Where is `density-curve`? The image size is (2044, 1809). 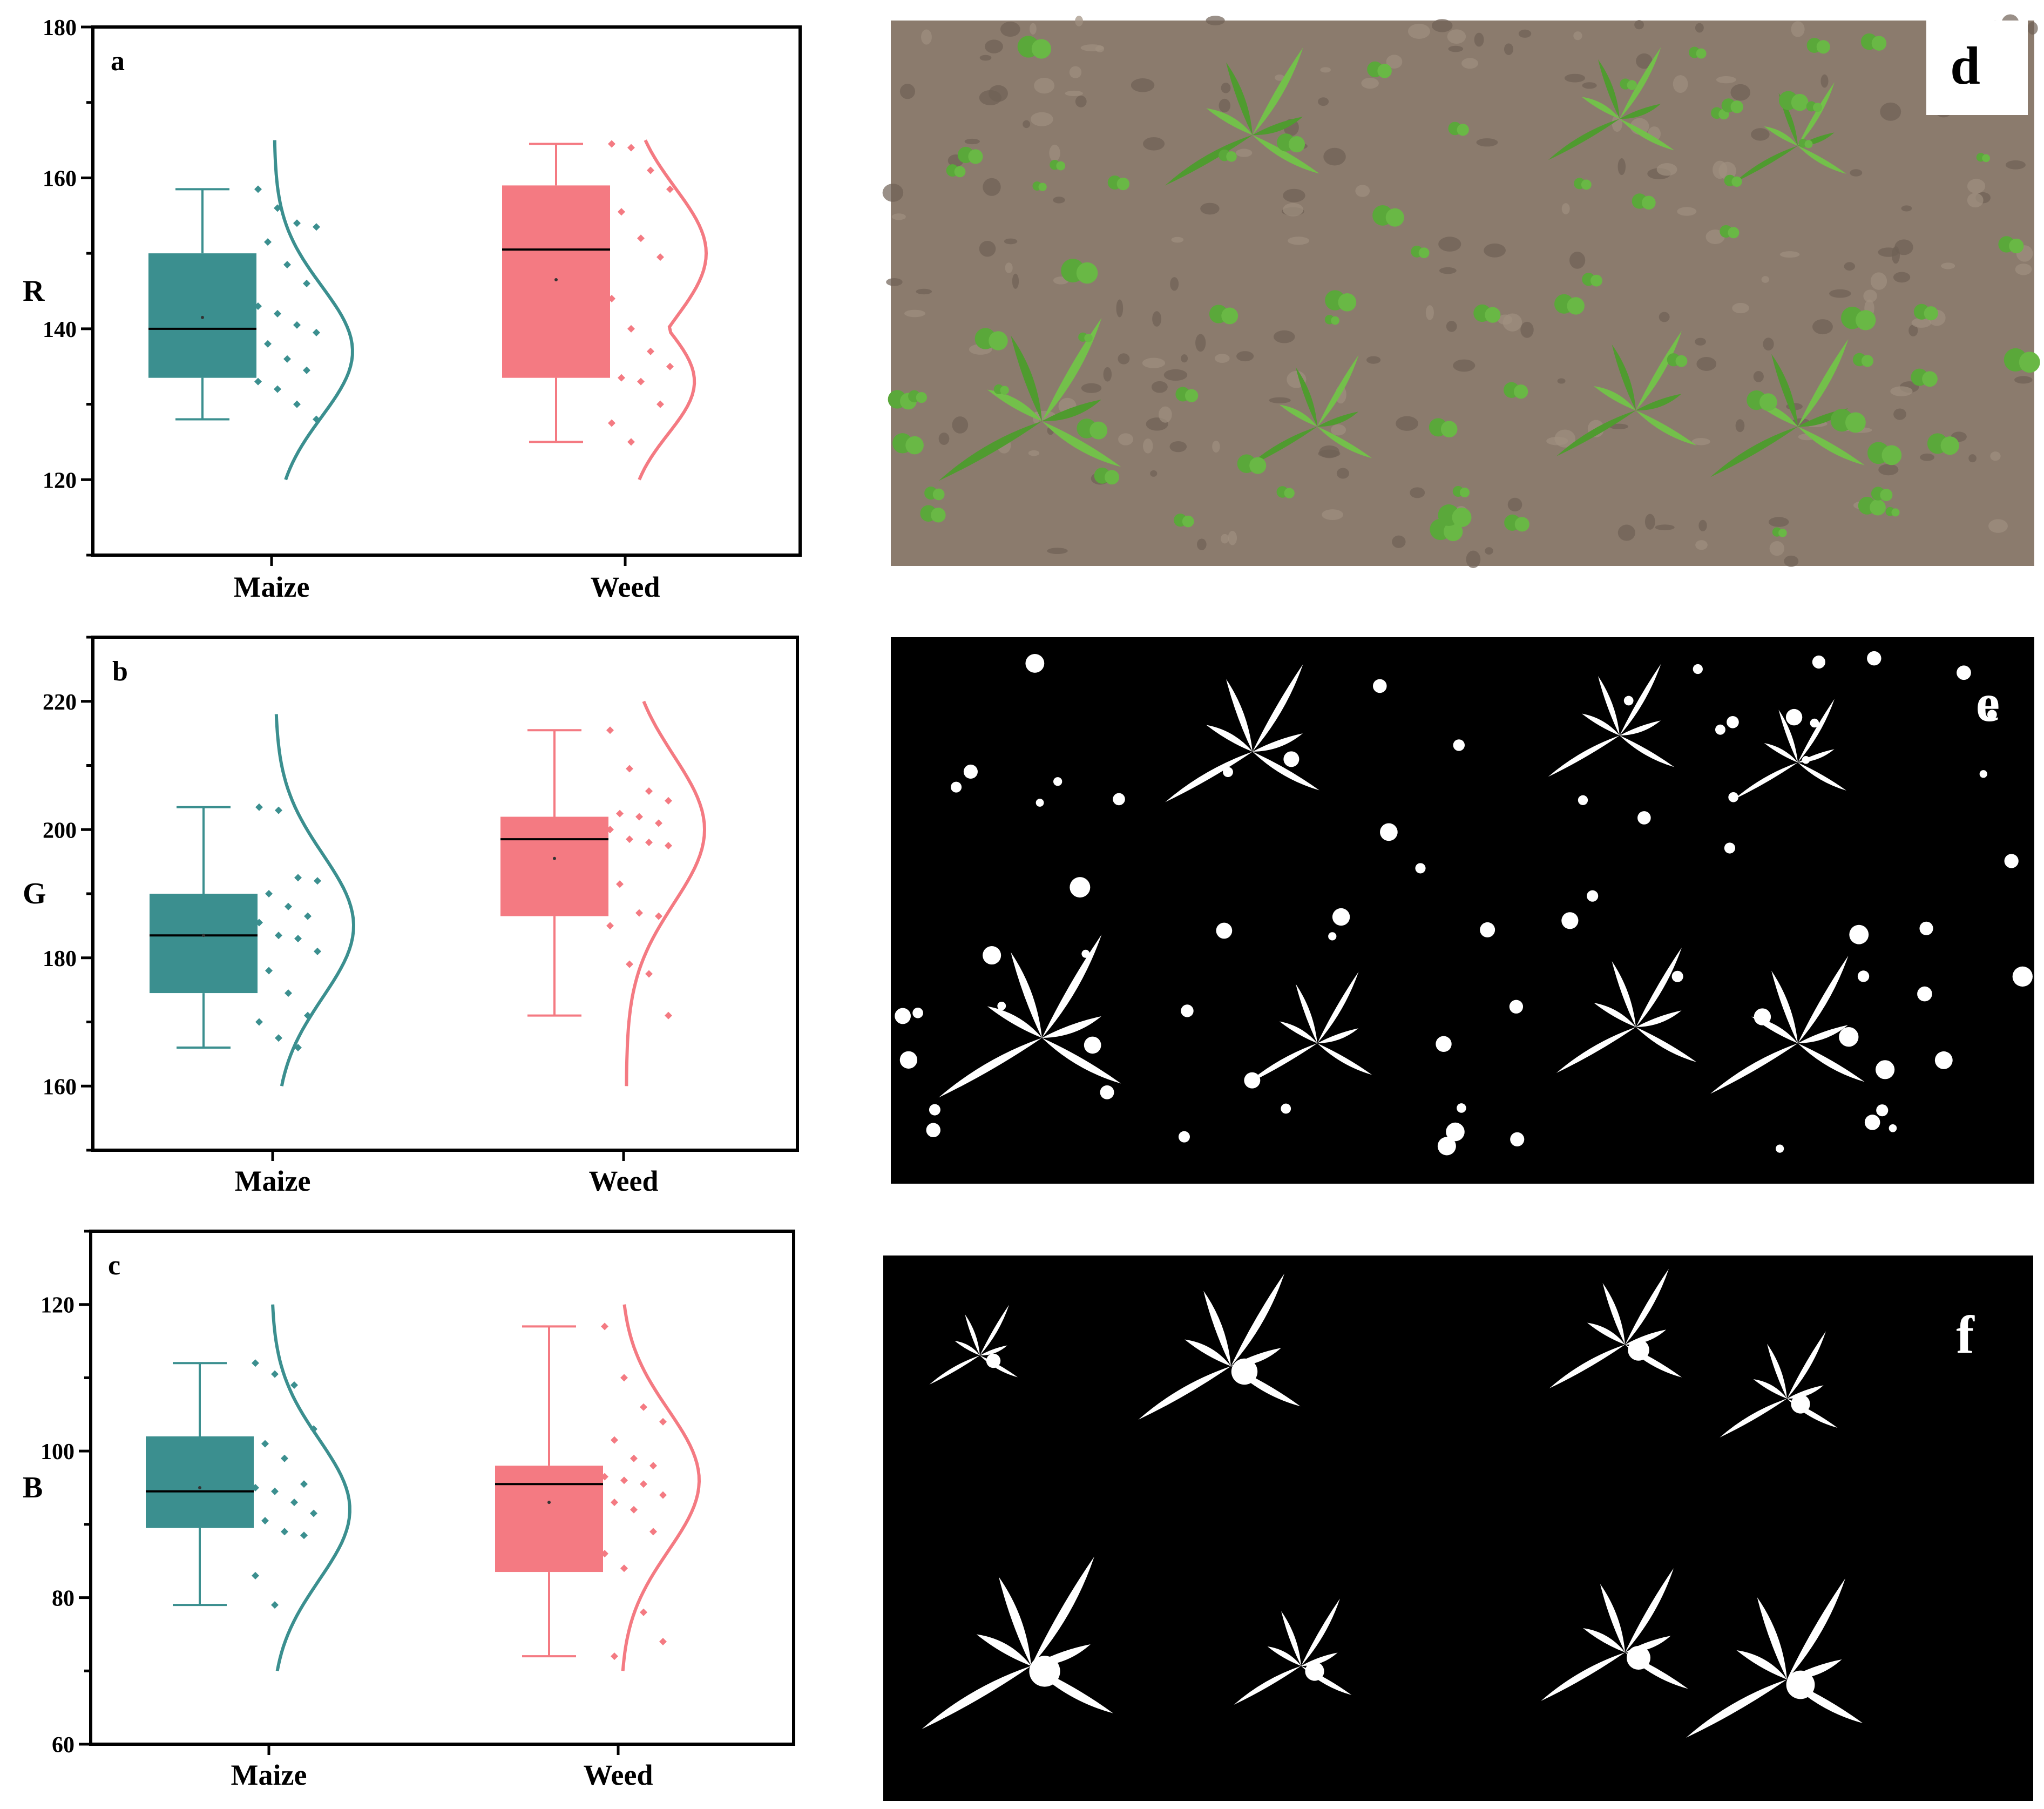 density-curve is located at coordinates (661, 1487).